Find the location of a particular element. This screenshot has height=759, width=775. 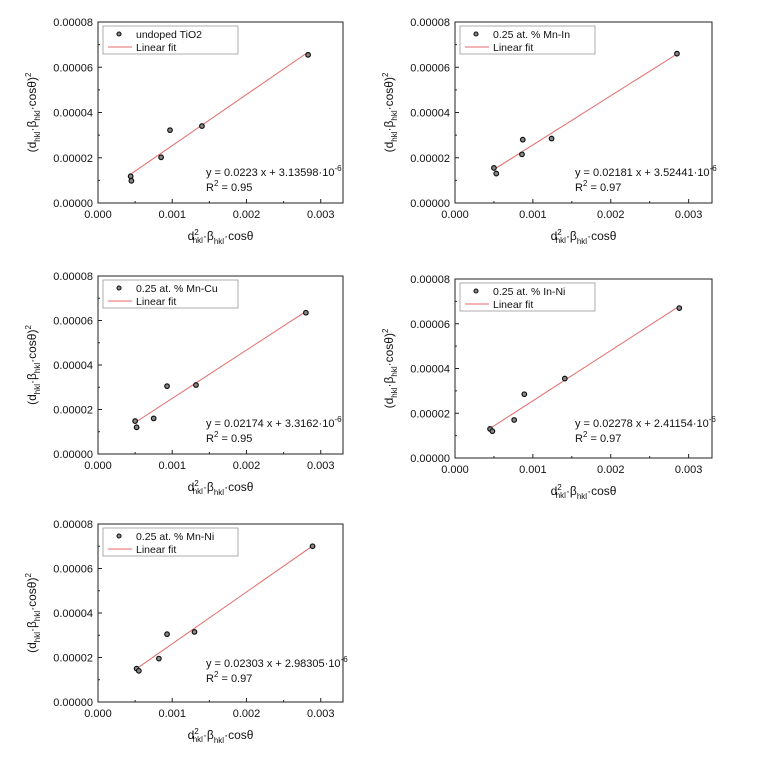

equation-intercept: 3.52441·10 is located at coordinates (682, 173).